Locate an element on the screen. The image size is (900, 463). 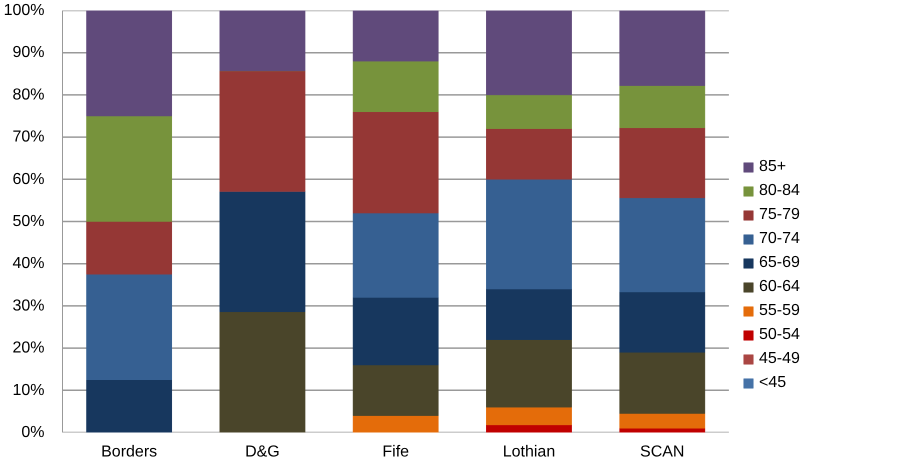
y-tick-label: 90% is located at coordinates (28, 53).